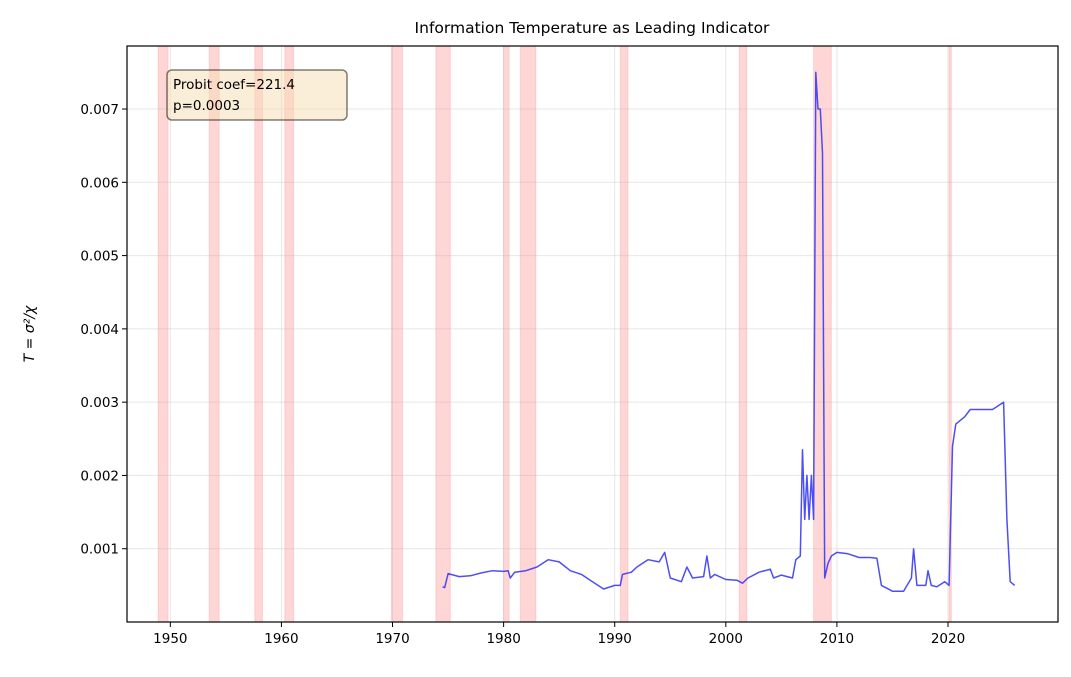 The height and width of the screenshot is (677, 1071). What do you see at coordinates (99, 183) in the screenshot?
I see `y-tick-label: 0.006` at bounding box center [99, 183].